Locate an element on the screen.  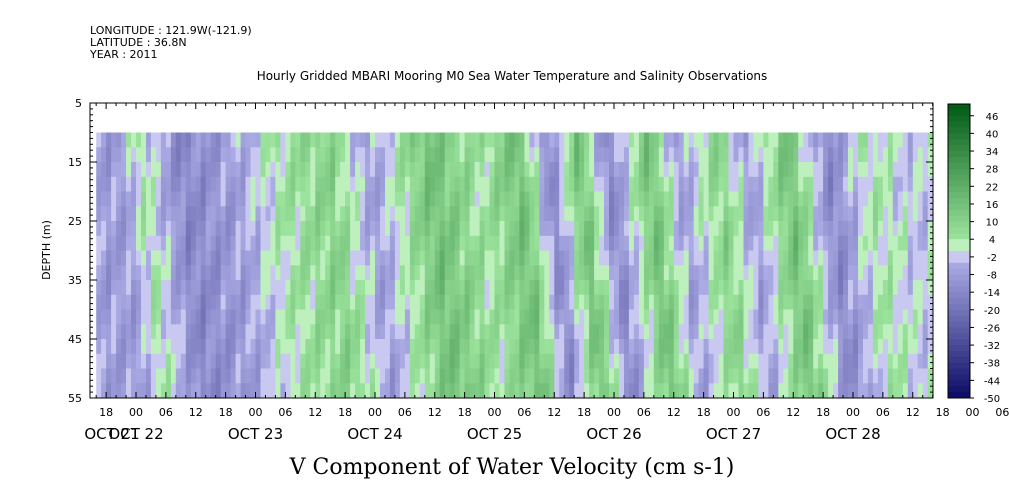
colorbar-label: -20 is located at coordinates (992, 311).